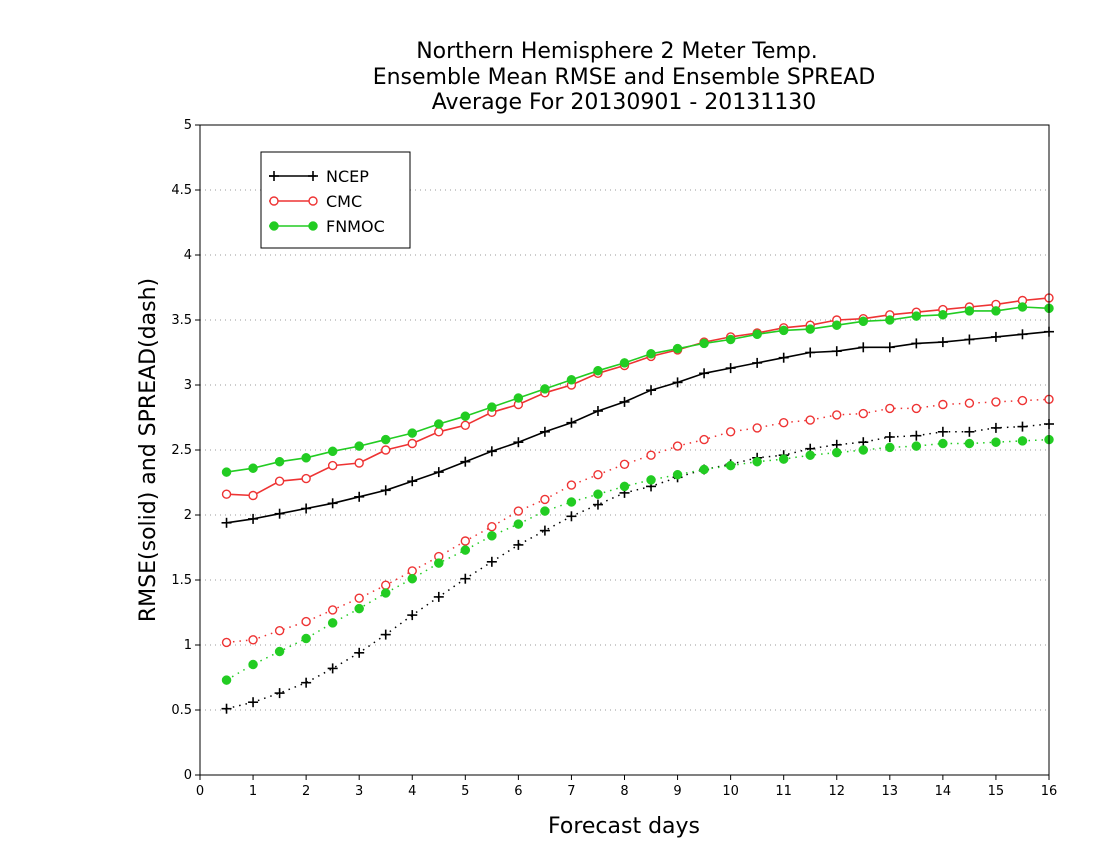 This screenshot has height=850, width=1100. Describe the element at coordinates (571, 791) in the screenshot. I see `x-tick-label: 7` at that location.